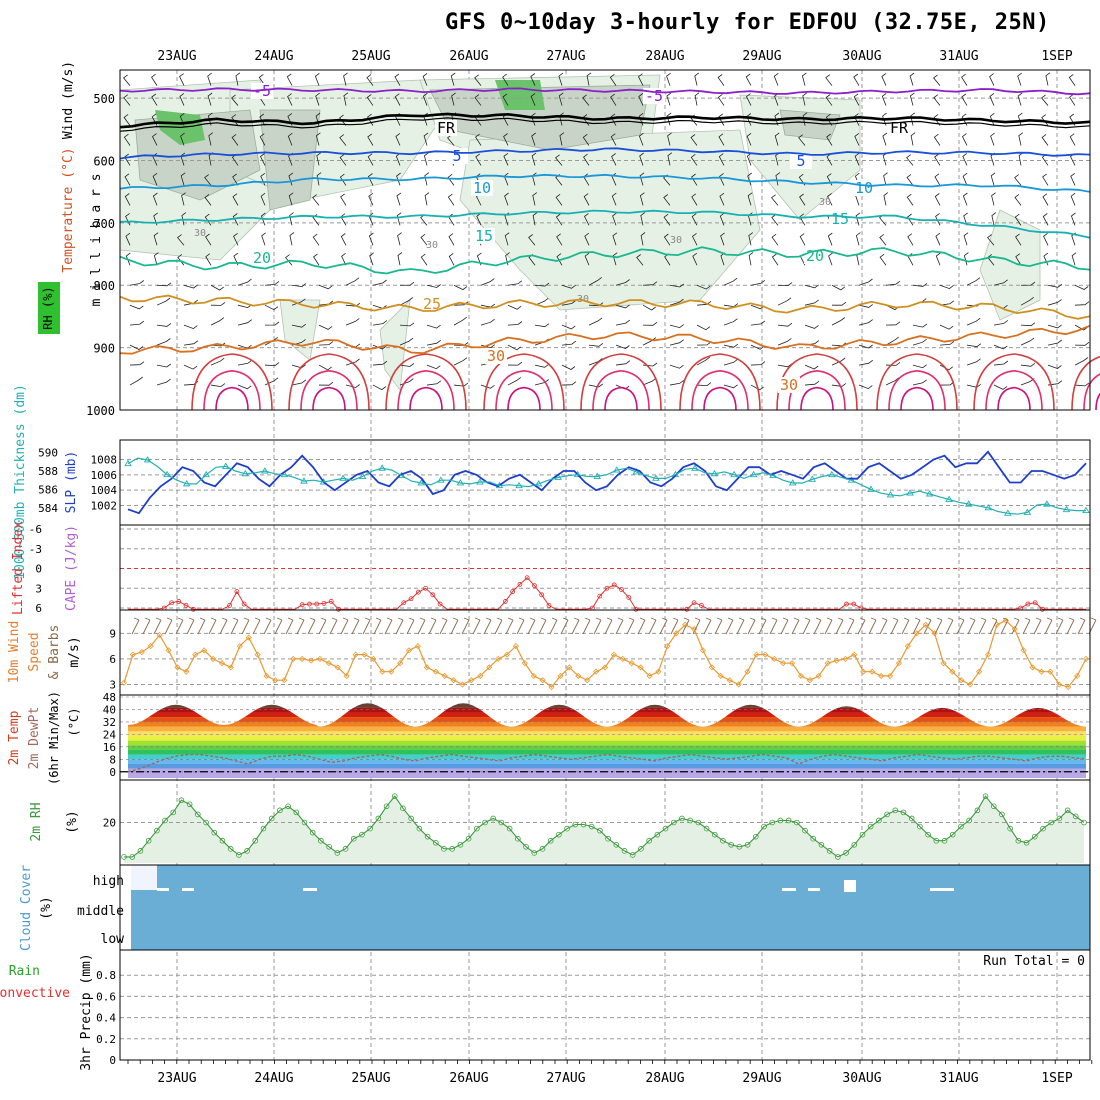  What do you see at coordinates (104, 161) in the screenshot?
I see `pressure-tick-label: 600` at bounding box center [104, 161].